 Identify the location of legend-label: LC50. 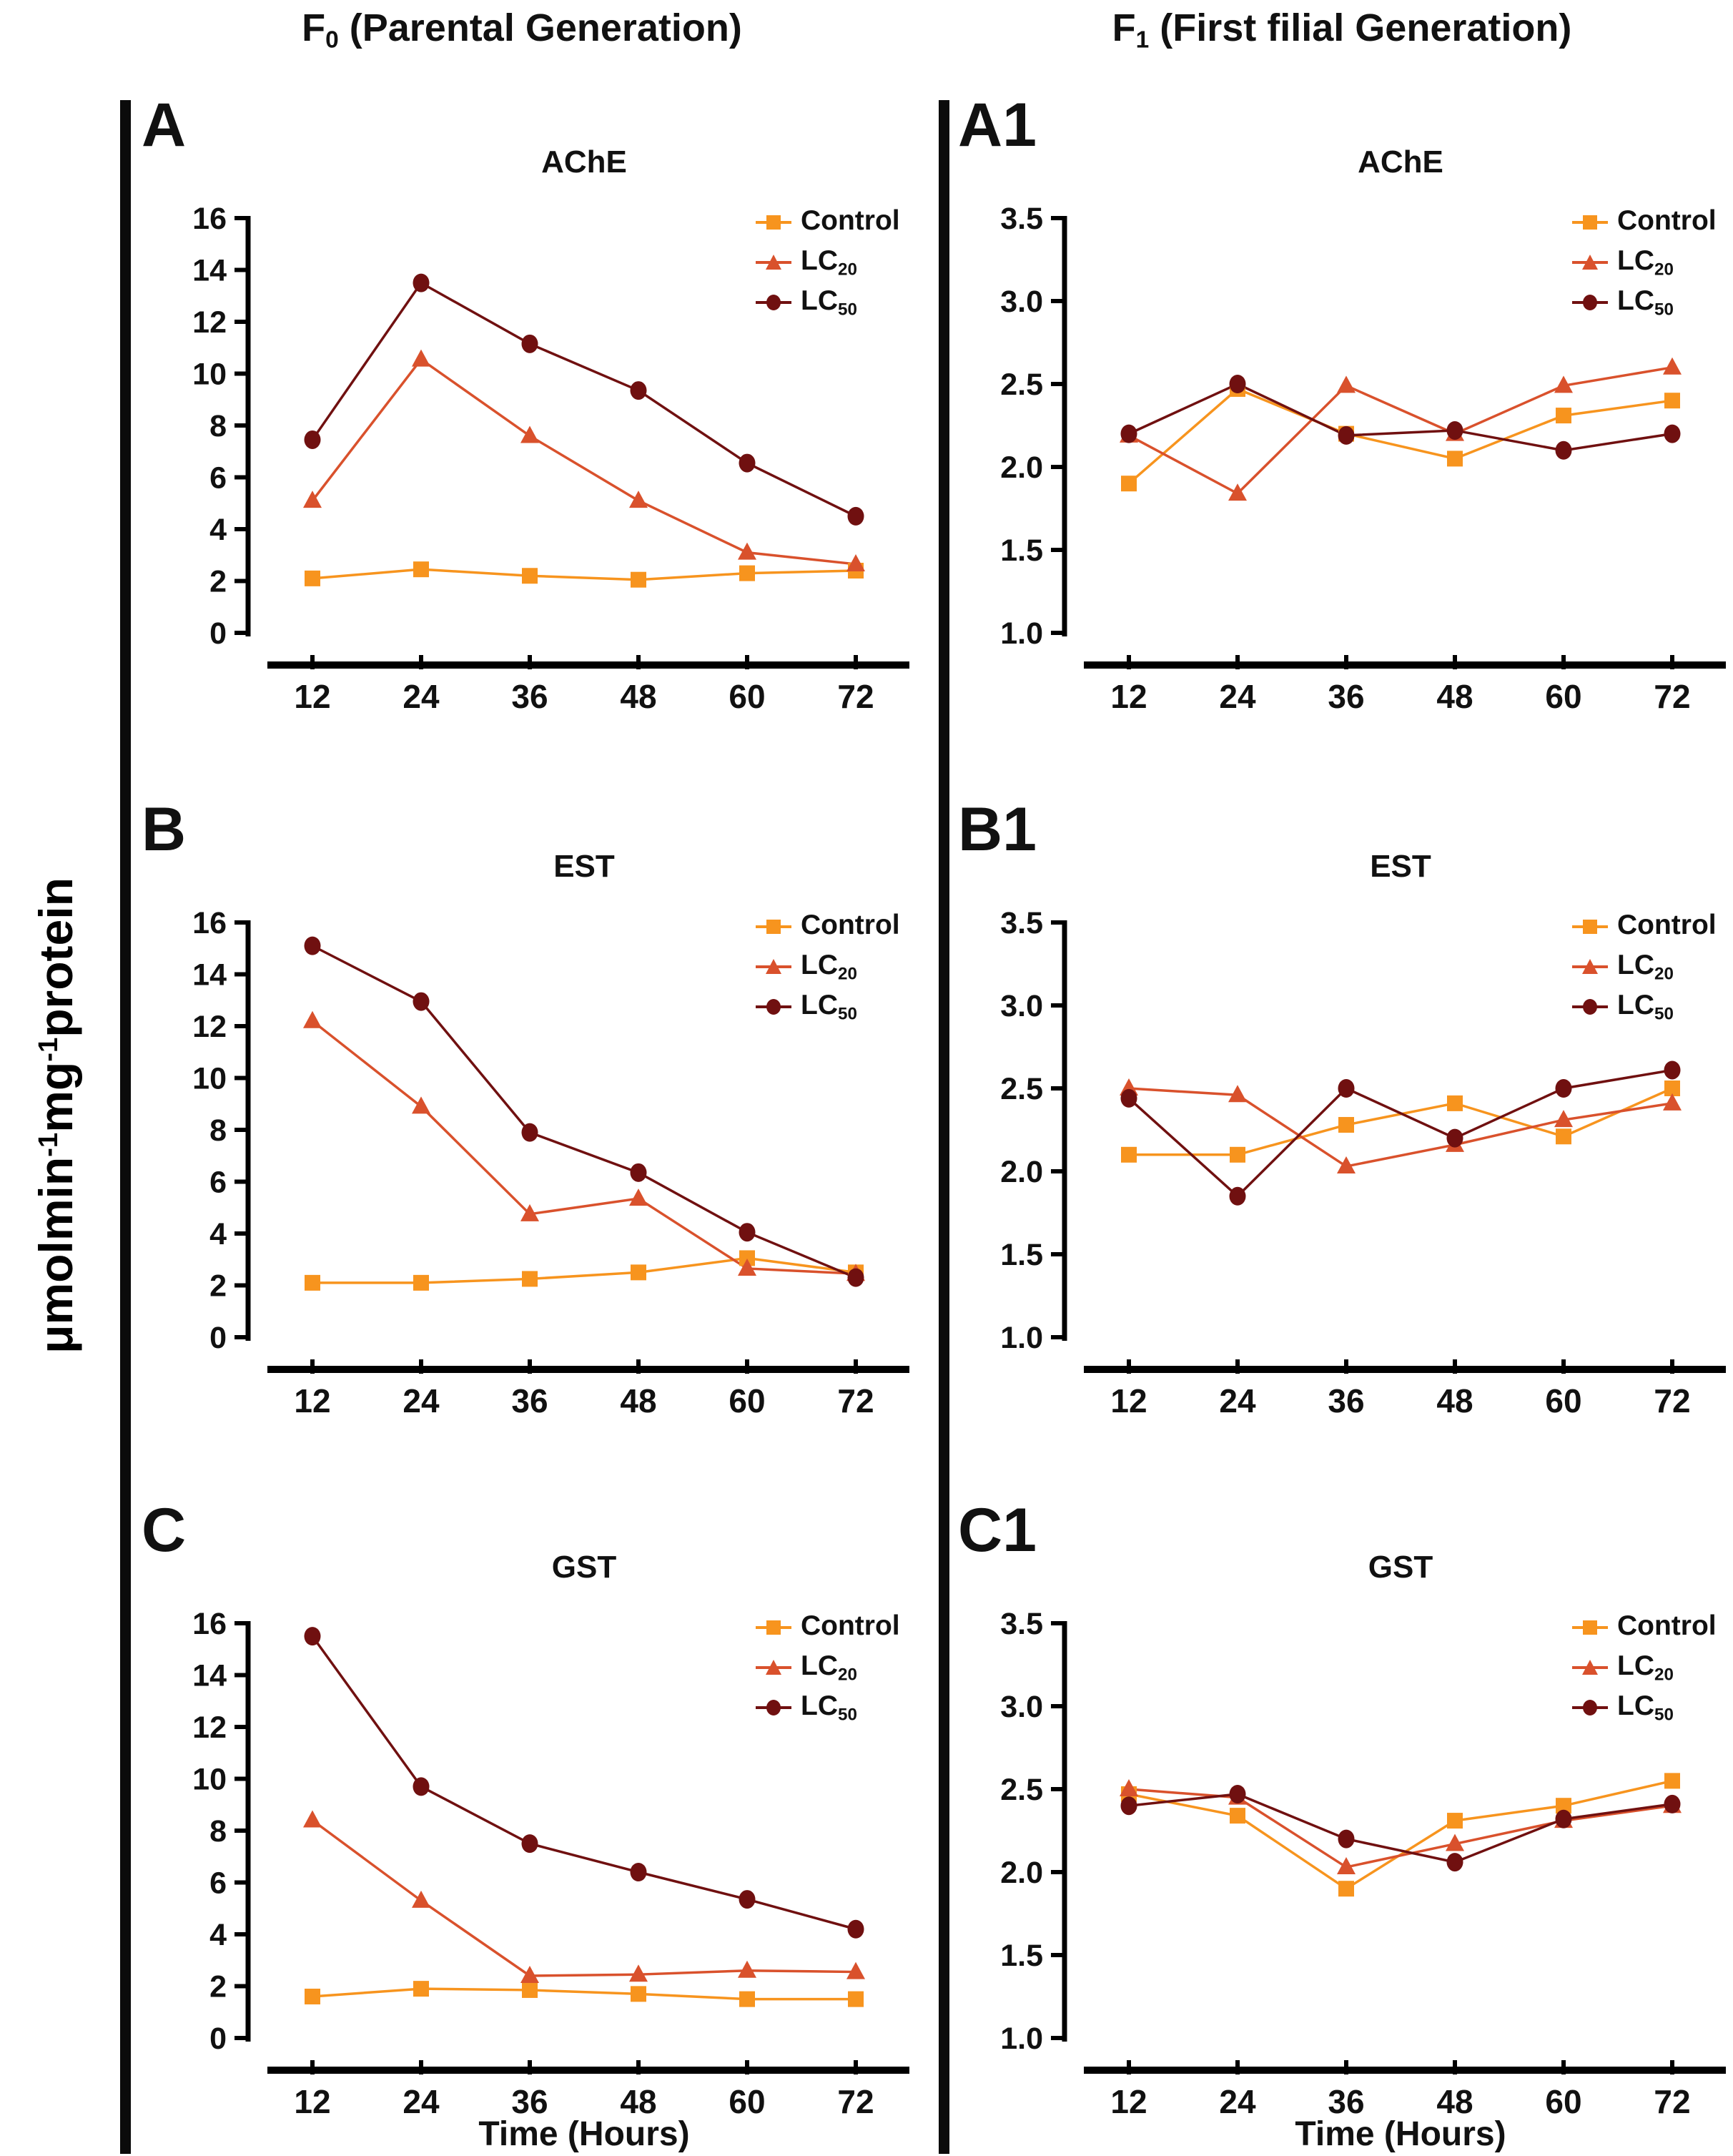
(829, 1707).